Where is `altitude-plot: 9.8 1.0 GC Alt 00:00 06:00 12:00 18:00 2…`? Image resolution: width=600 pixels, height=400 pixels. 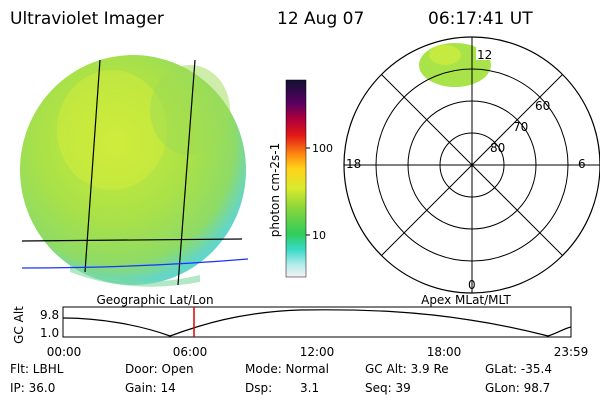
altitude-plot: 9.8 1.0 GC Alt 00:00 06:00 12:00 18:00 2… is located at coordinates (300, 332).